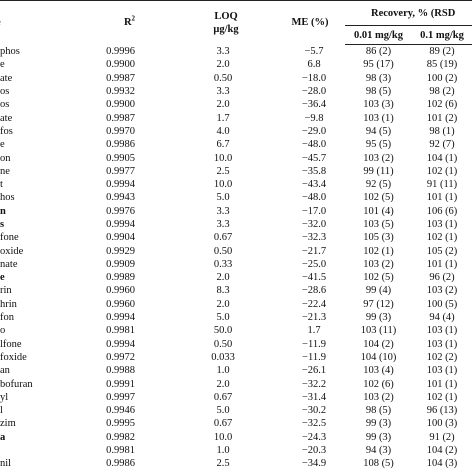 This screenshot has height=474, width=474. I want to click on cell-recovery-01: 102 (1), so click(442, 397).